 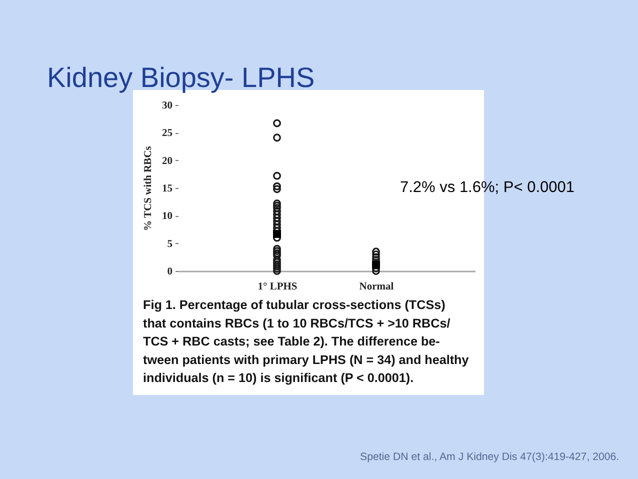 I want to click on y-tick-label: 15, so click(x=167, y=189).